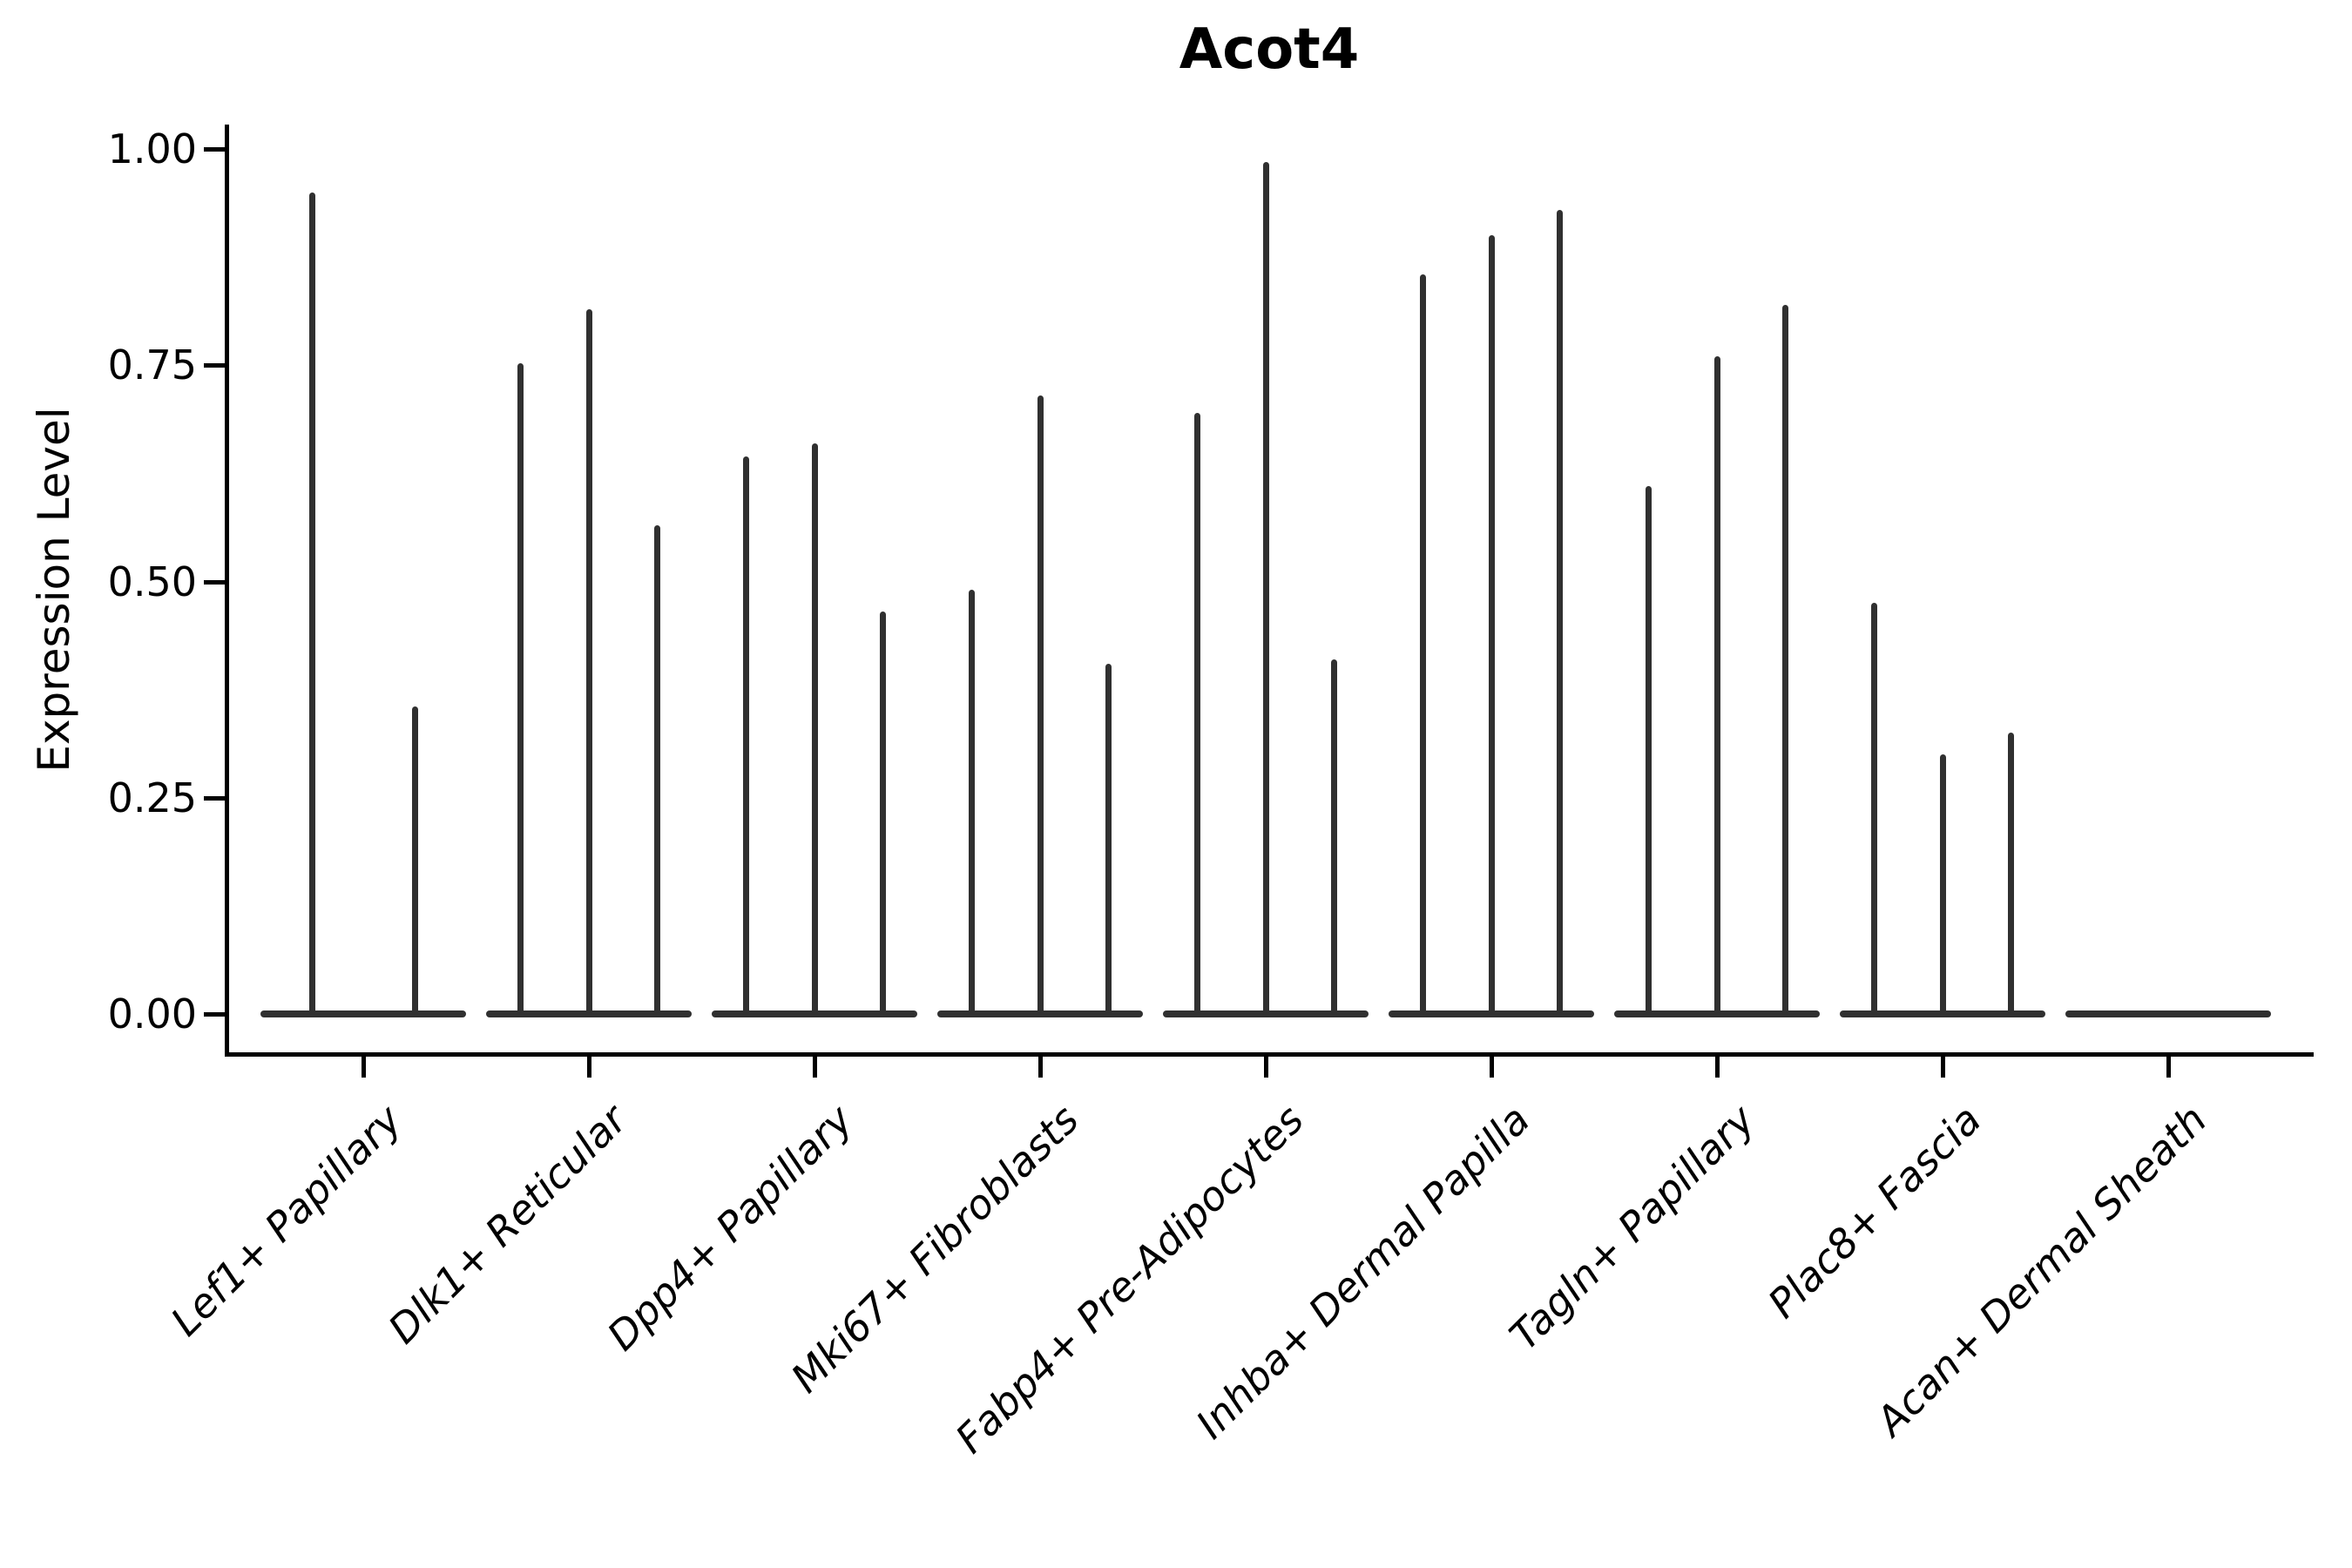 This screenshot has width=2352, height=1568. What do you see at coordinates (730, 1228) in the screenshot?
I see `x-tick-label: Dpp4+ Papillary` at bounding box center [730, 1228].